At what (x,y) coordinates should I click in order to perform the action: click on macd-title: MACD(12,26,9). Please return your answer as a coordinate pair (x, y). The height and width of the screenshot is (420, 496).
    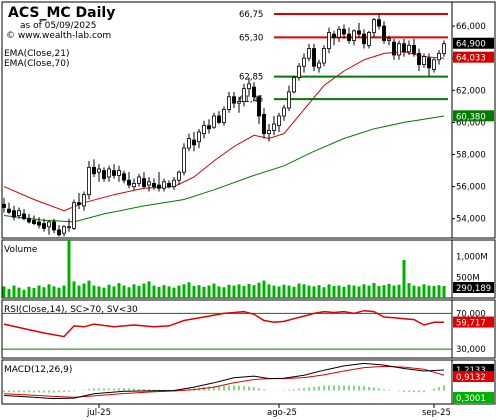
    Looking at the image, I should click on (38, 370).